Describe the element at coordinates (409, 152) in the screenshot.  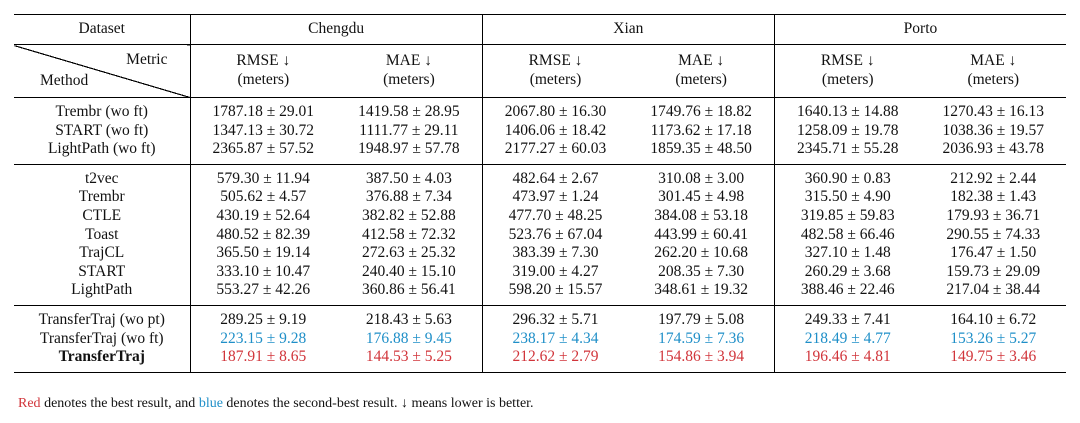
I see `value-cell: 1948.97 ± 57.78` at that location.